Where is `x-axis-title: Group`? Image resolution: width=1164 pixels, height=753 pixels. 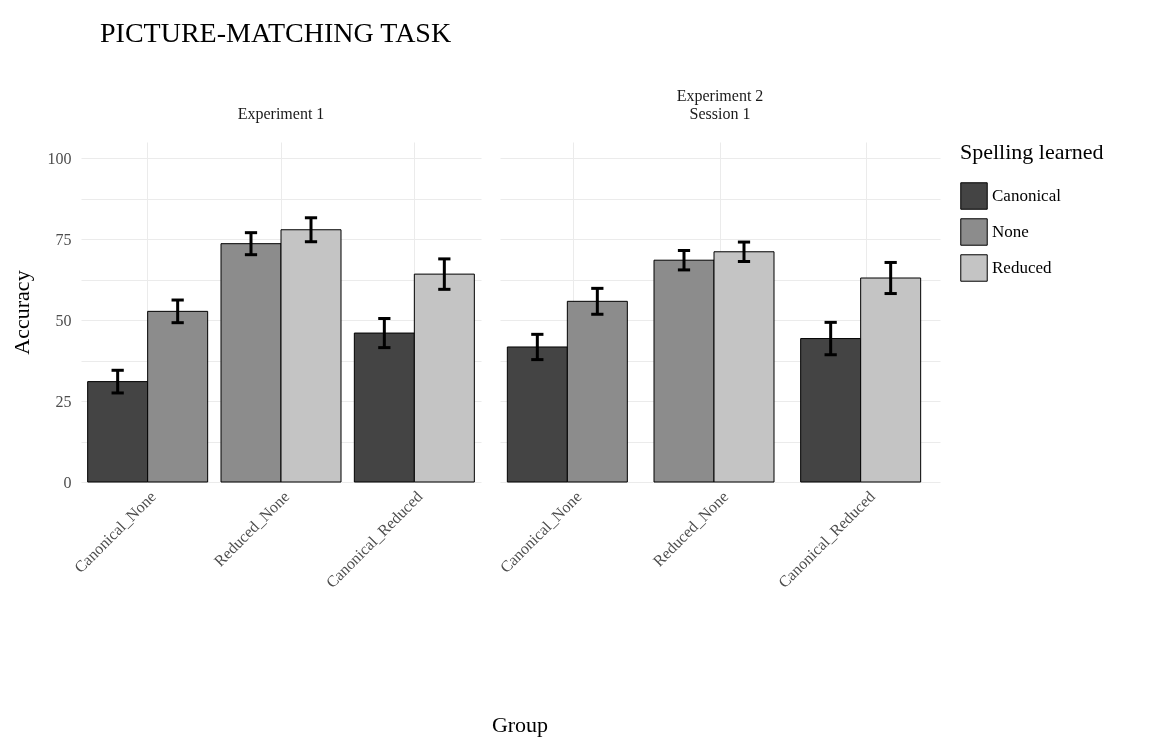
x-axis-title: Group is located at coordinates (520, 725).